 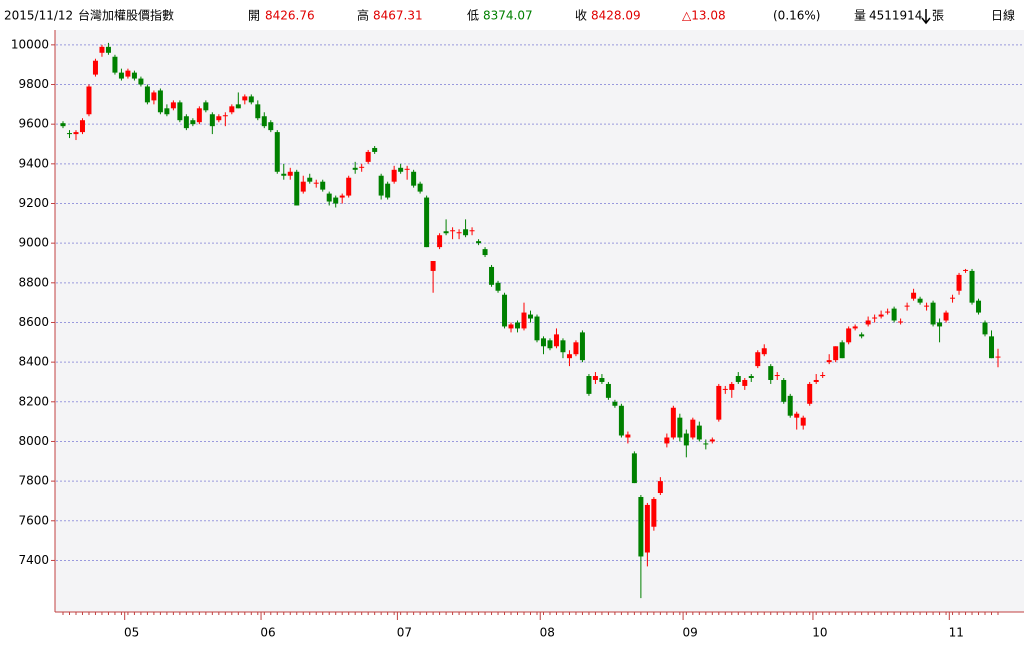 What do you see at coordinates (33, 163) in the screenshot?
I see `y-tick-label: 9400` at bounding box center [33, 163].